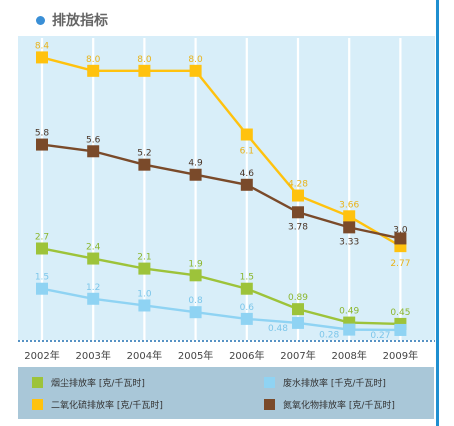 This screenshot has height=426, width=454. Describe the element at coordinates (298, 185) in the screenshot. I see `data-label: 4.28` at that location.